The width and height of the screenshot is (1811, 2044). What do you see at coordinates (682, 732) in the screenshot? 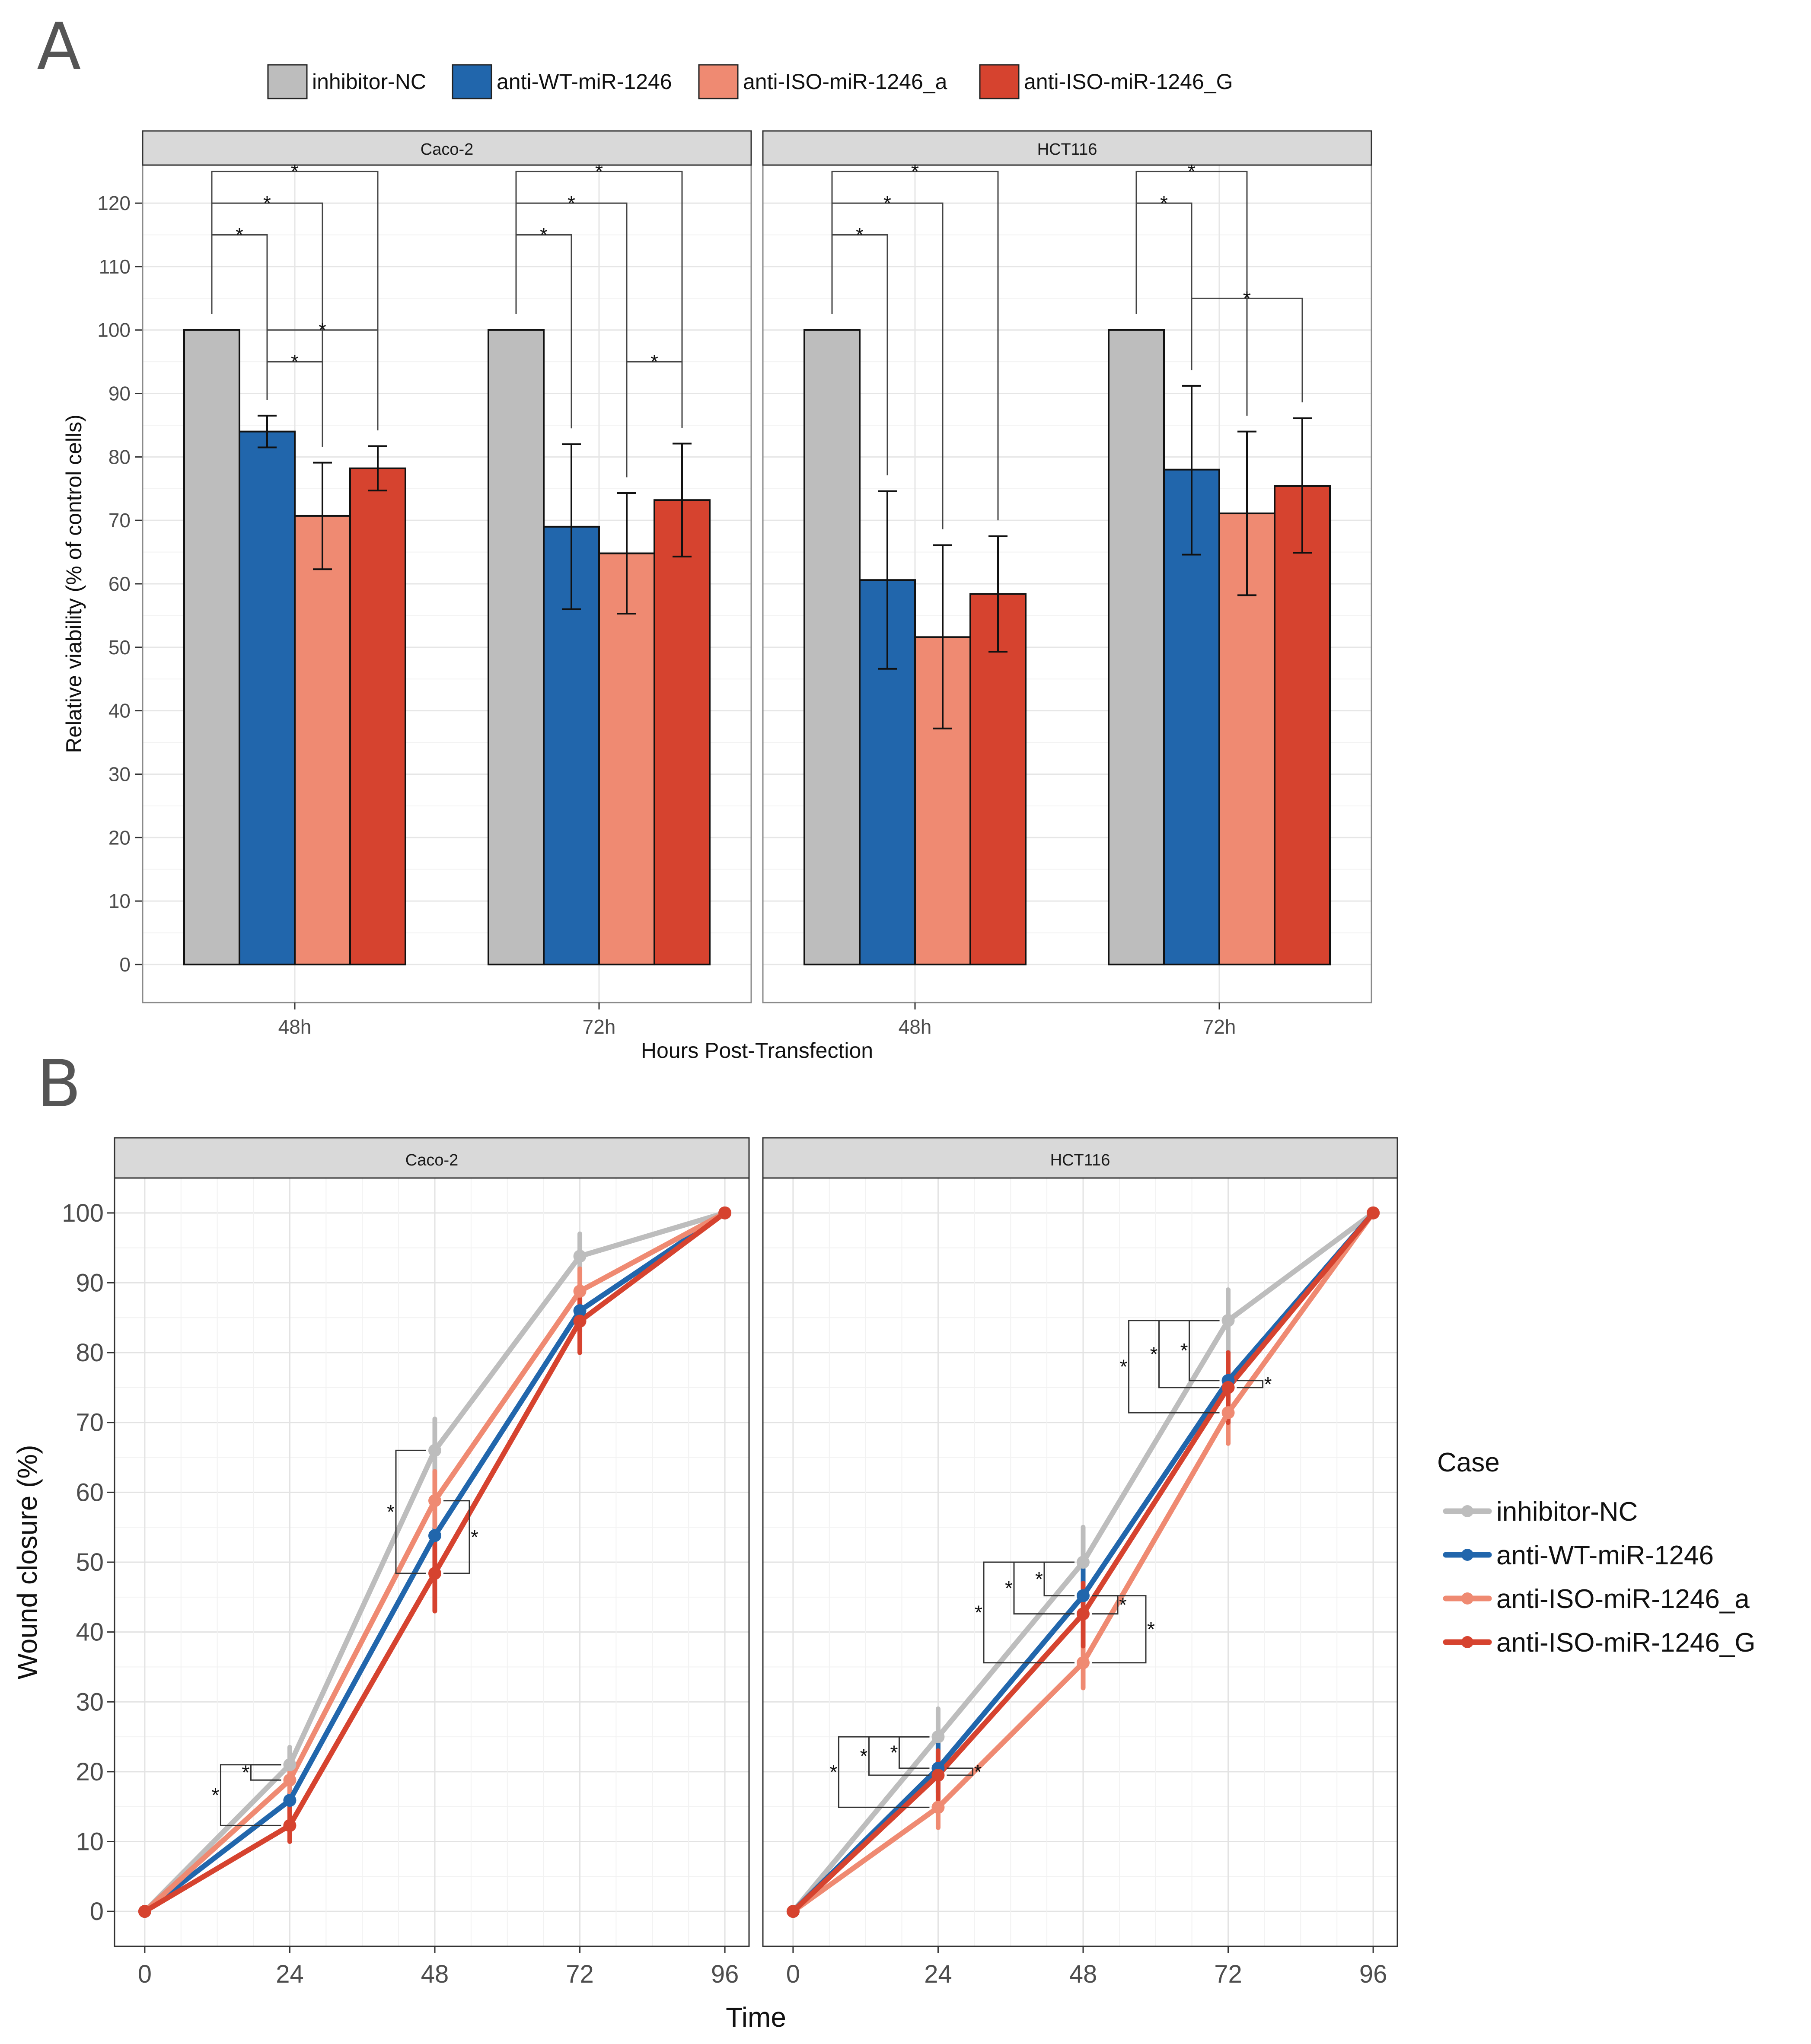
I see `bar-caco-2-72h-anti-iso-mir-1246-g` at bounding box center [682, 732].